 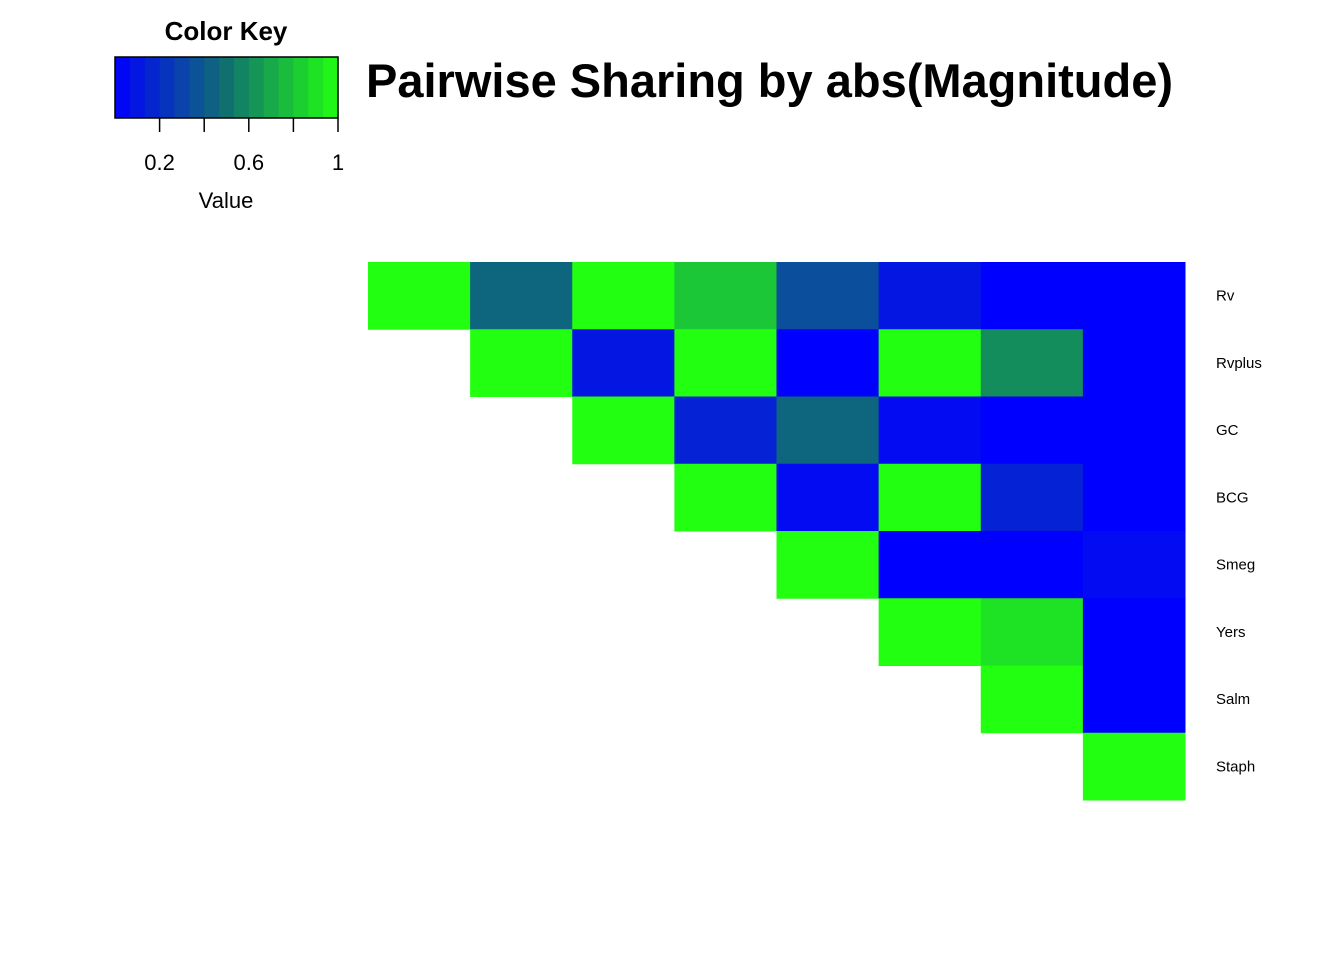 What do you see at coordinates (226, 31) in the screenshot?
I see `color-key-title: Color Key` at bounding box center [226, 31].